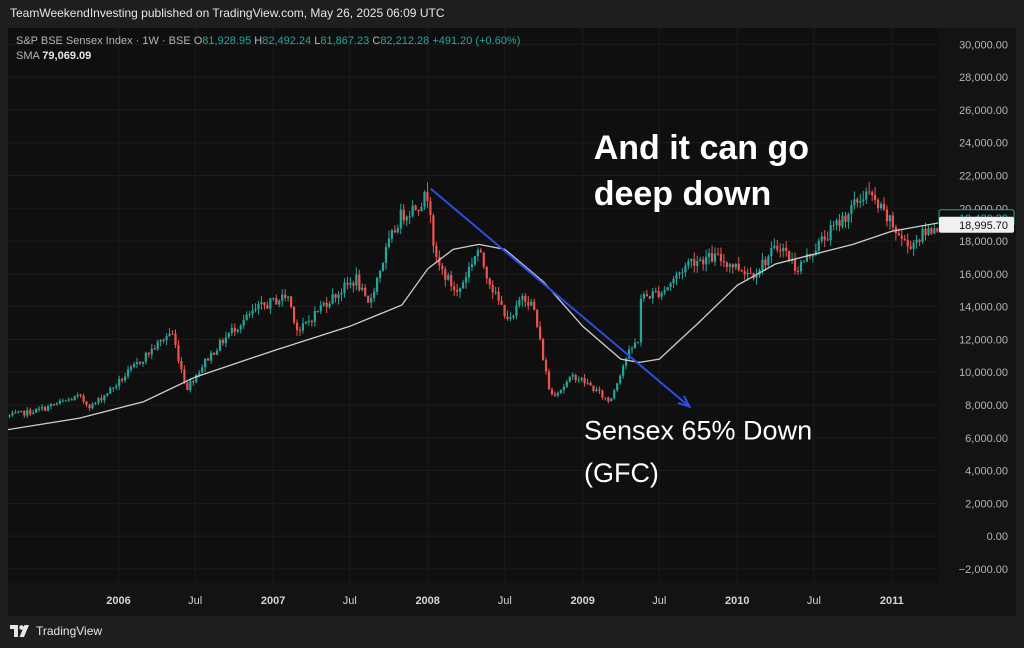  What do you see at coordinates (268, 56) in the screenshot?
I see `sma-row: SMA 79,069.09` at bounding box center [268, 56].